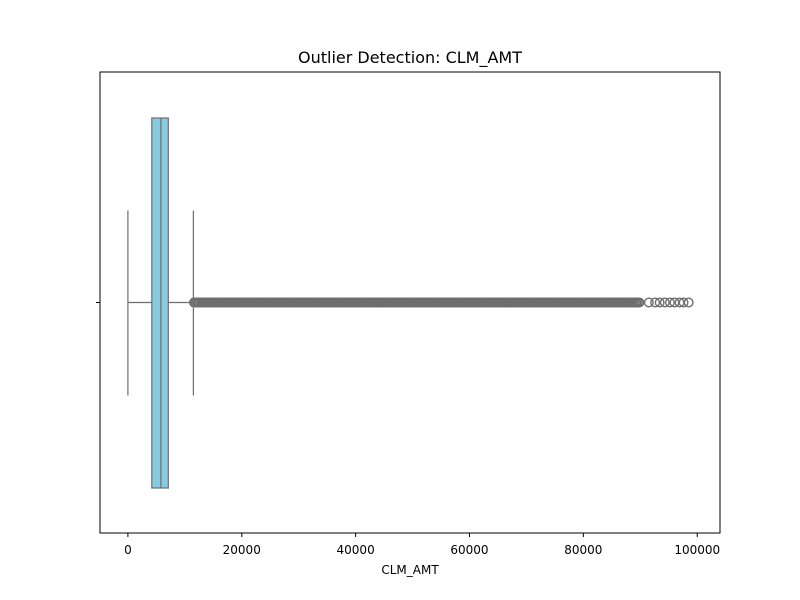 This screenshot has height=600, width=800. I want to click on x-axis-label: CLM_AMT, so click(410, 570).